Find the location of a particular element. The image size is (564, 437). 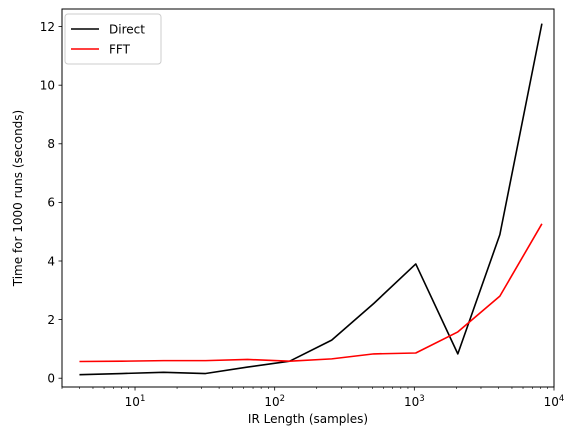

y-tick-label: 2 is located at coordinates (51, 320).